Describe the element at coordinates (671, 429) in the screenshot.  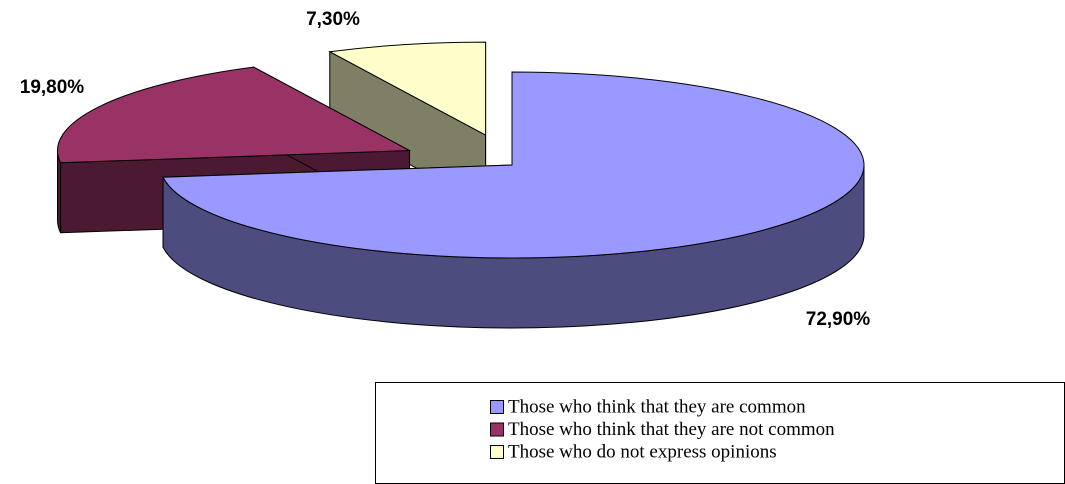
I see `legend-label: Those who think that they are not common` at that location.